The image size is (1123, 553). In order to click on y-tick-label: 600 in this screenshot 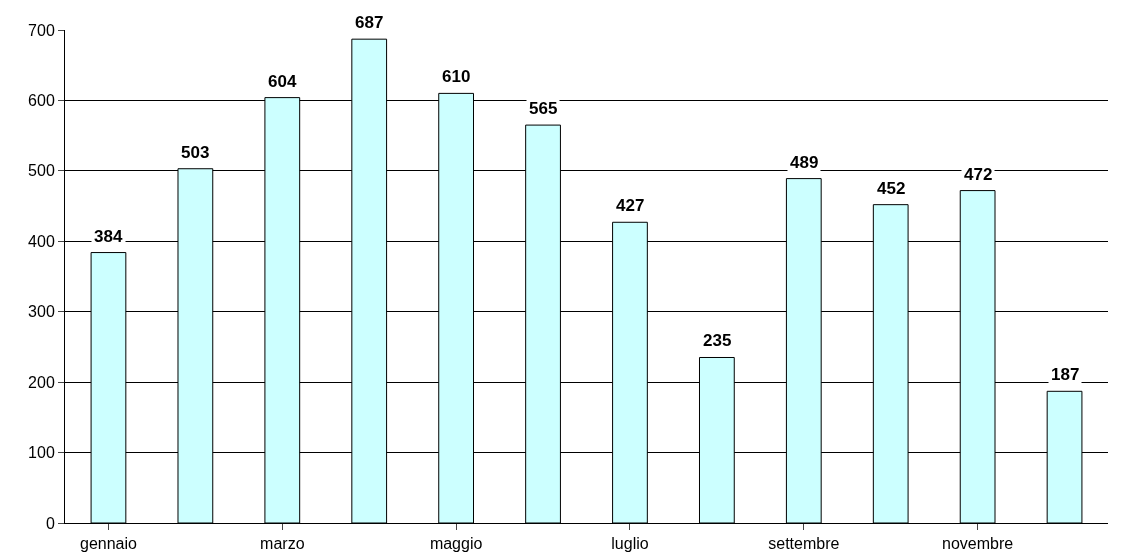, I will do `click(41, 101)`.